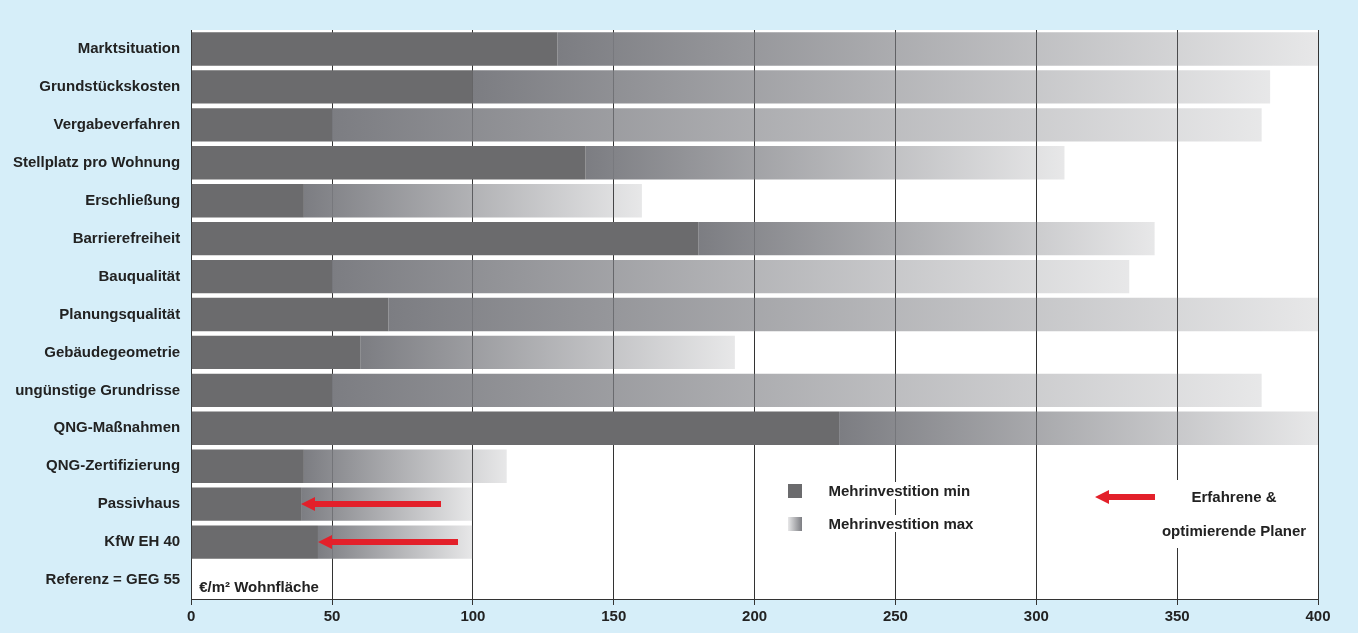 This screenshot has height=633, width=1358. Describe the element at coordinates (191, 616) in the screenshot. I see `x-tick-label: 0` at that location.